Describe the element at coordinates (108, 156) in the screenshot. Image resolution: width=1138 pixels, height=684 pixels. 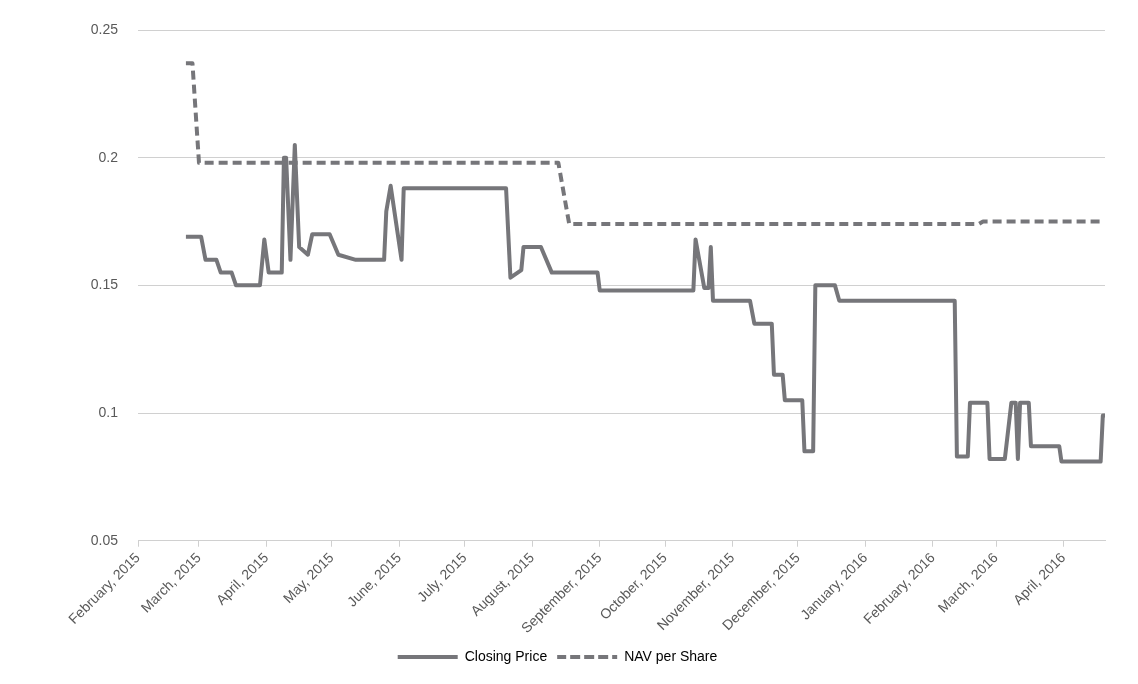
I see `y-tick-label: 0.2` at that location.